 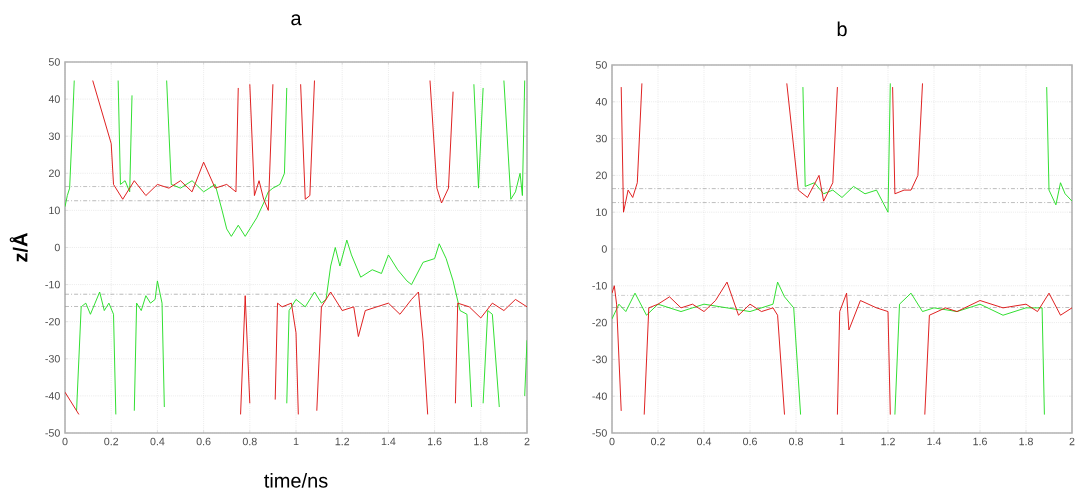 I want to click on y-axis-title: z/Å, so click(x=18, y=247).